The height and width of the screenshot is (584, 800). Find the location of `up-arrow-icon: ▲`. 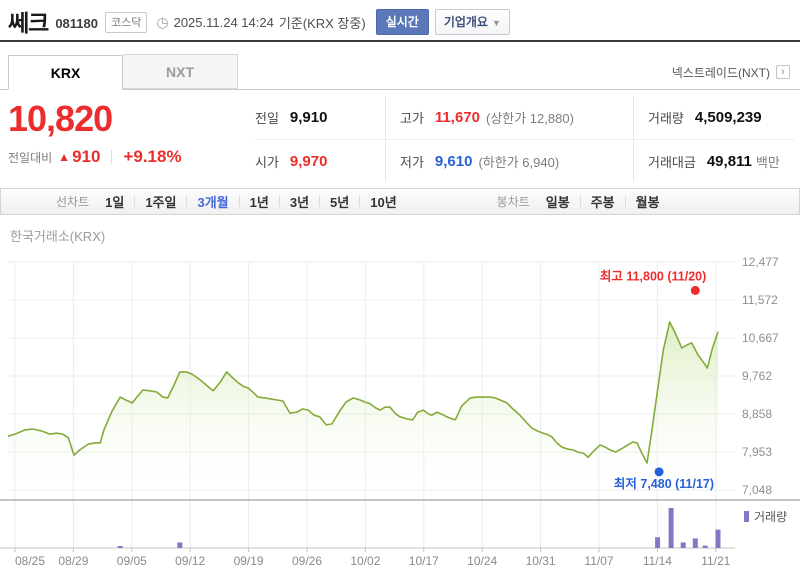

up-arrow-icon: ▲ is located at coordinates (64, 157).